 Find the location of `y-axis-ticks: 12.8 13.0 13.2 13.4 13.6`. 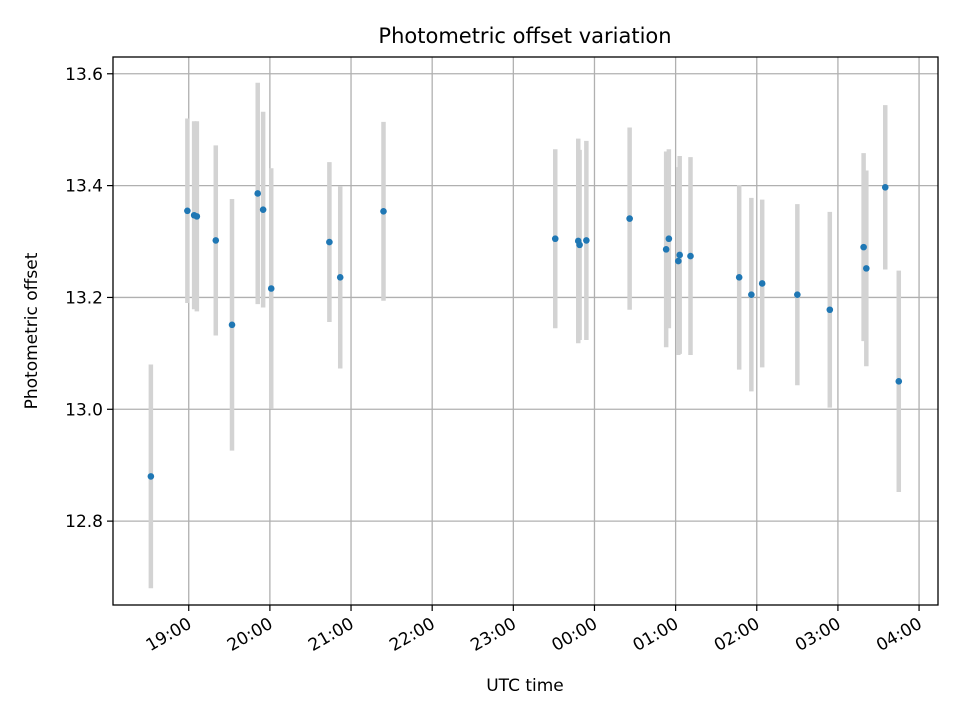

y-axis-ticks: 12.8 13.0 13.2 13.4 13.6 is located at coordinates (89, 298).